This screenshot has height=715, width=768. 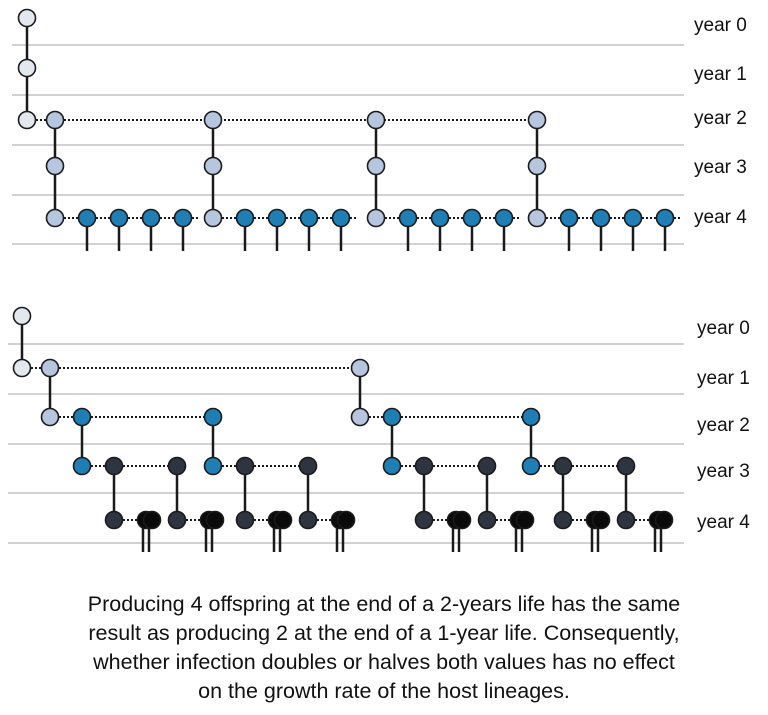 What do you see at coordinates (720, 167) in the screenshot?
I see `top-year-label-3: year 3` at bounding box center [720, 167].